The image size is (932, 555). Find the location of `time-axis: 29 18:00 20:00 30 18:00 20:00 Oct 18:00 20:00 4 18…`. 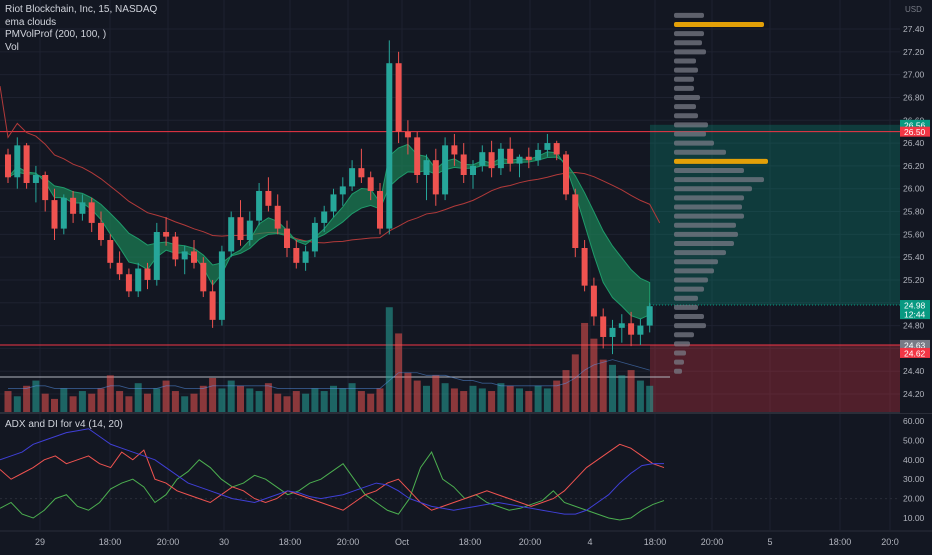

time-axis: 29 18:00 20:00 30 18:00 20:00 Oct 18:00 20:00 4 18… is located at coordinates (466, 538).